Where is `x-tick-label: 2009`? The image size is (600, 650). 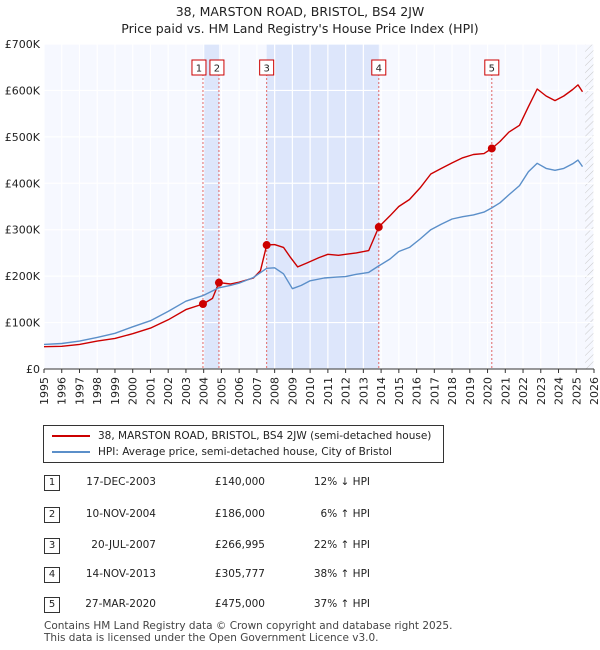 x-tick-label: 2009 is located at coordinates (292, 391).